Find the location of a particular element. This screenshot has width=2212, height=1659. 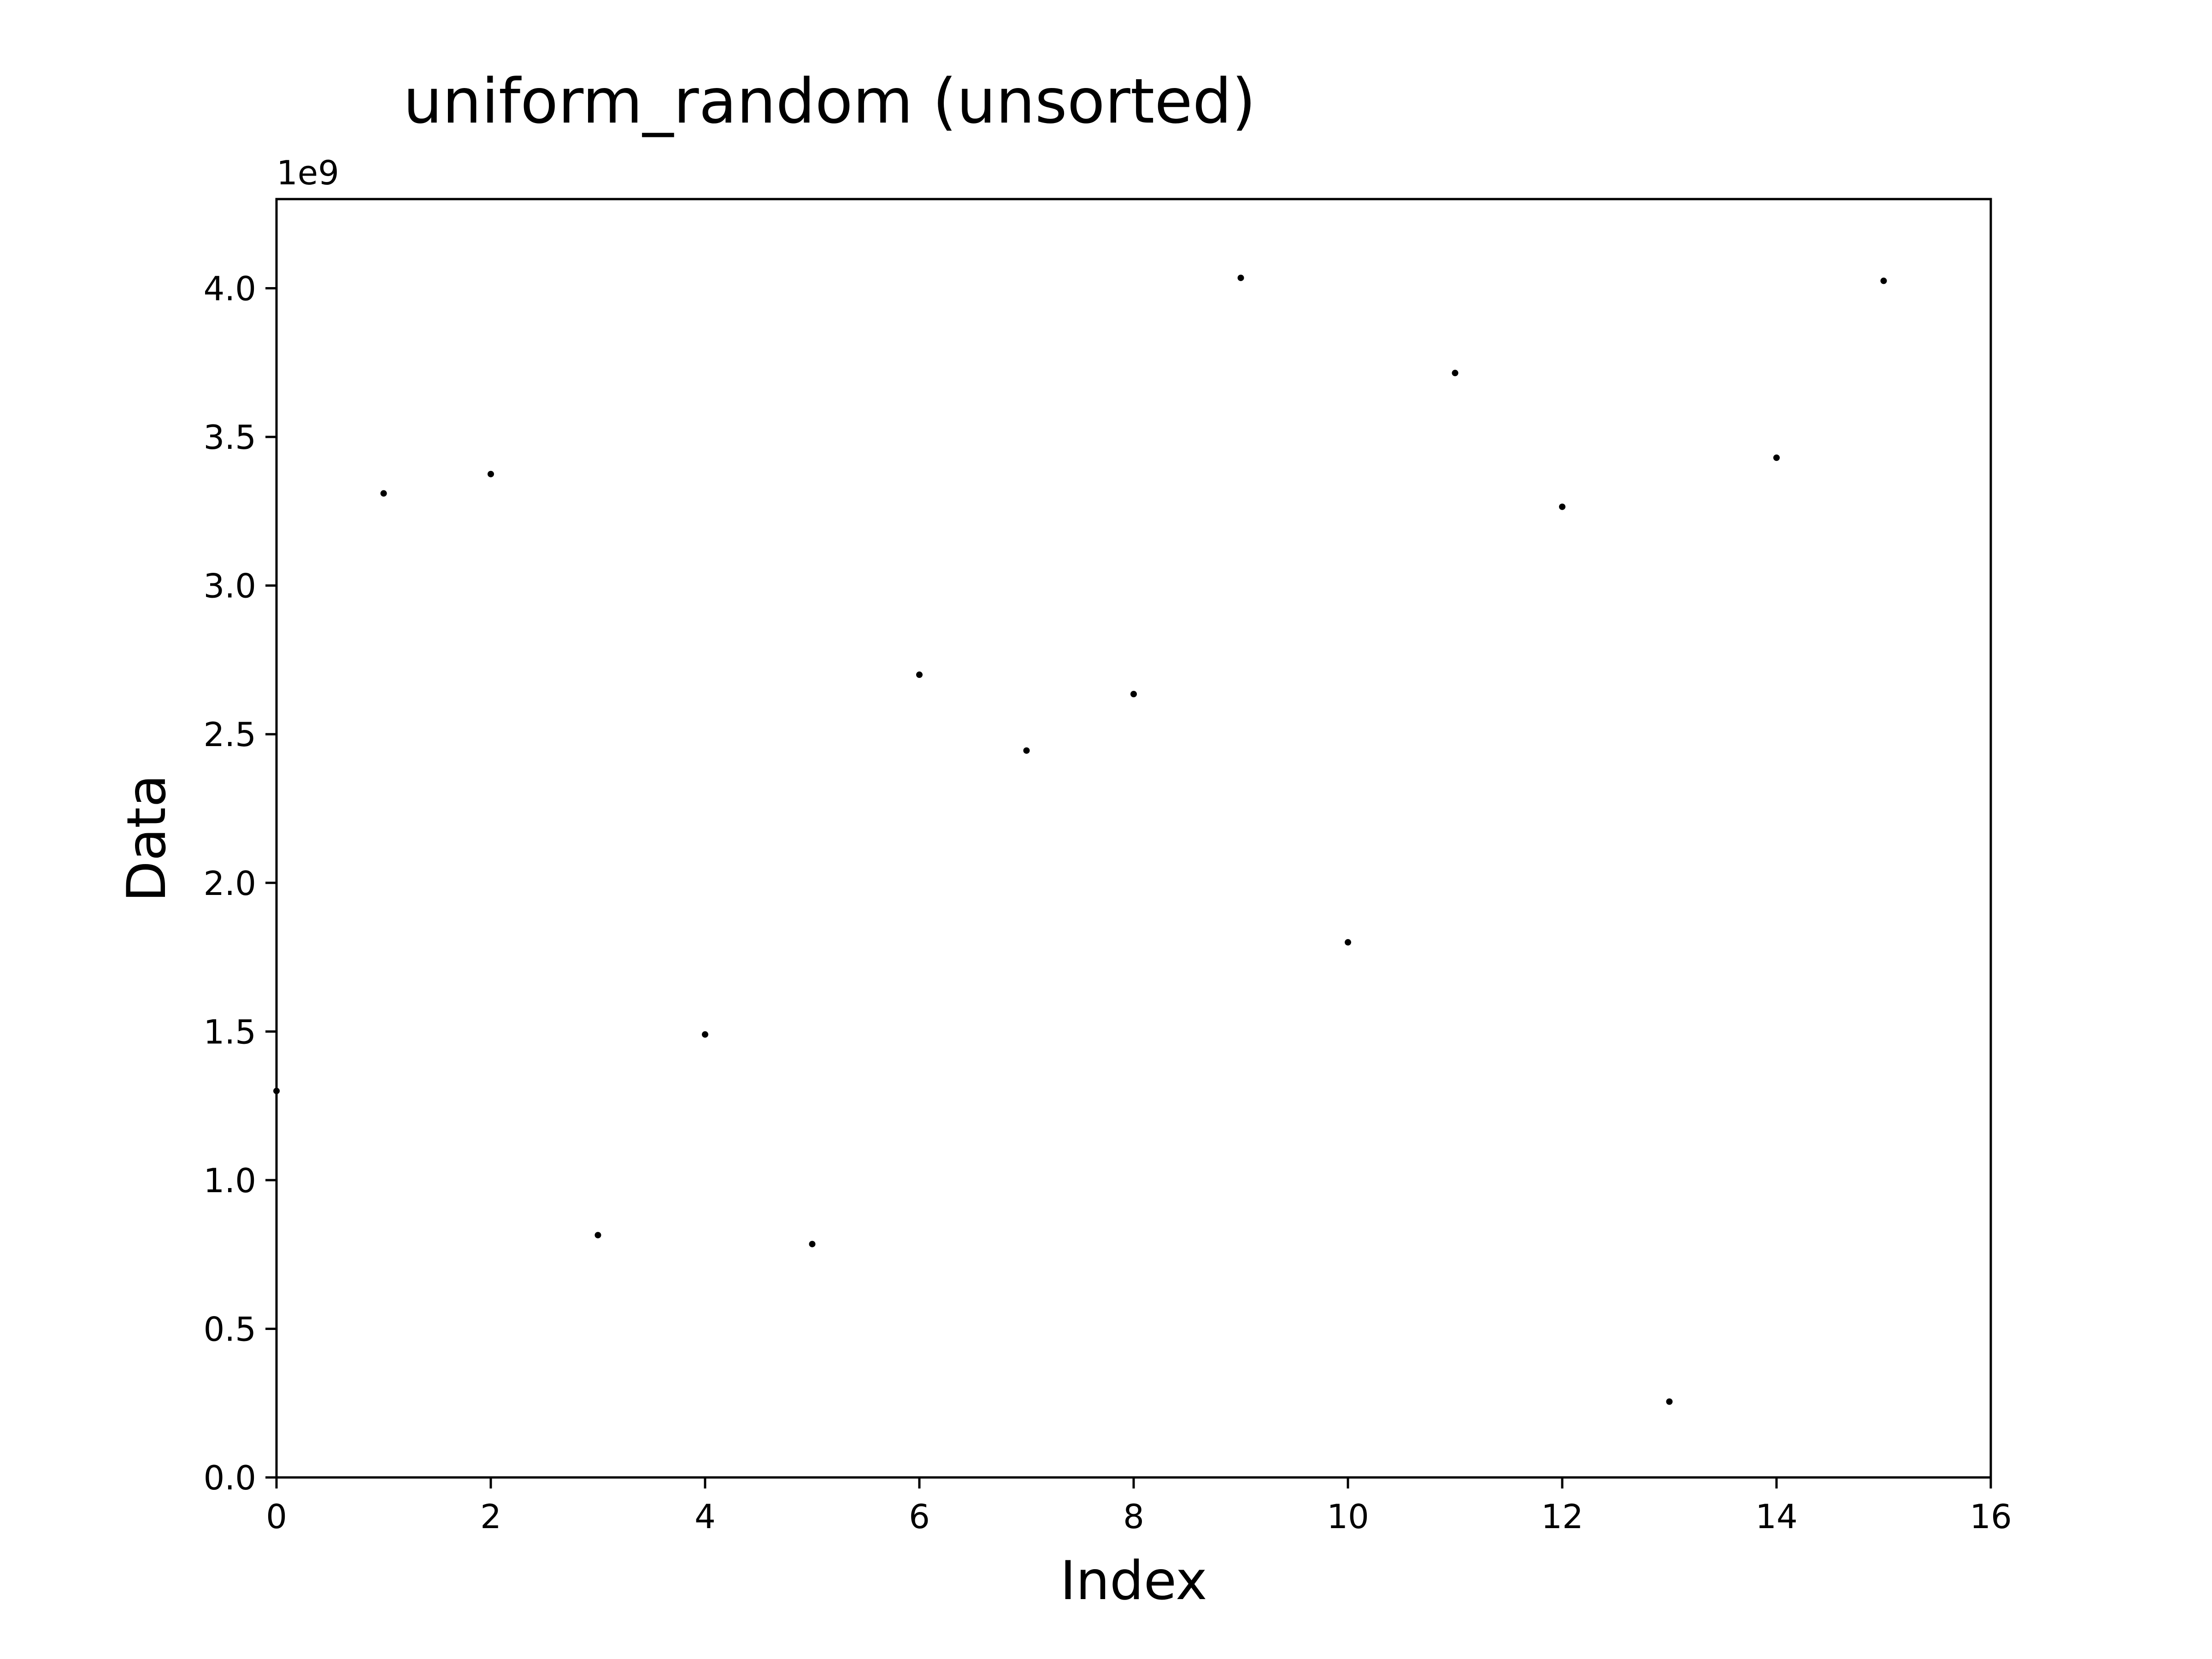

y-axis-label: Data is located at coordinates (147, 838).